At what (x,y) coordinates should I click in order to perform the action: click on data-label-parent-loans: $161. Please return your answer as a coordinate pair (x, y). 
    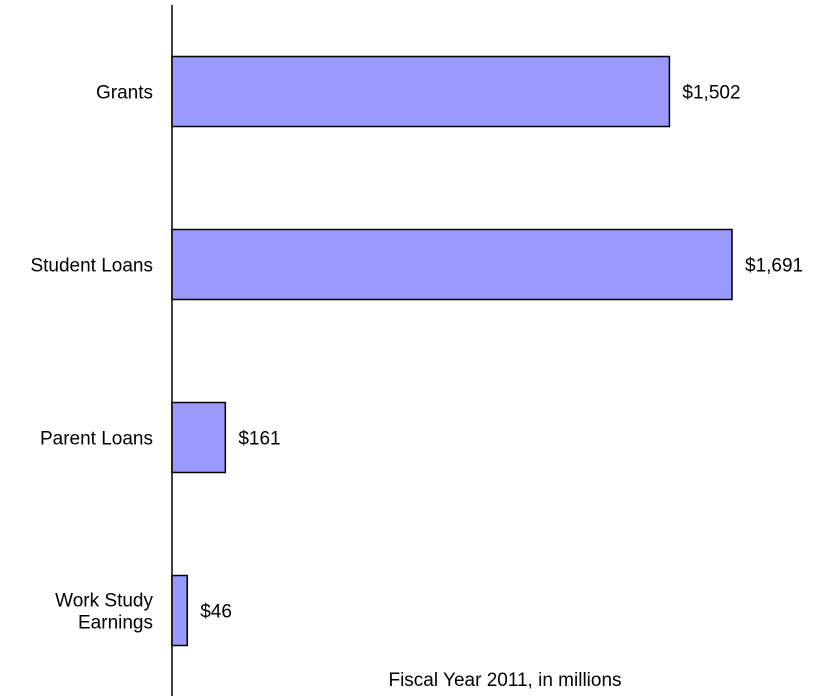
    Looking at the image, I should click on (259, 439).